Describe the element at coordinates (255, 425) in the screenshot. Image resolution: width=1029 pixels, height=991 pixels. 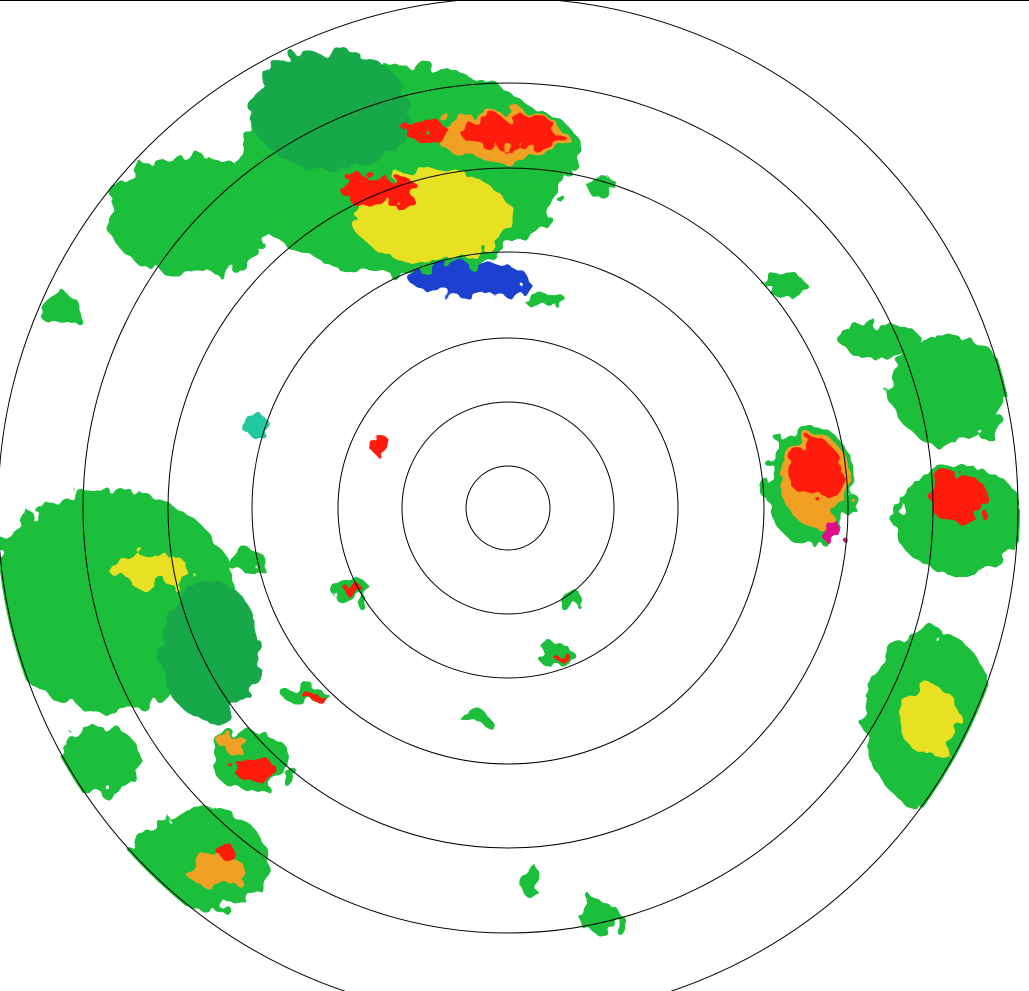
I see `echo-light` at that location.